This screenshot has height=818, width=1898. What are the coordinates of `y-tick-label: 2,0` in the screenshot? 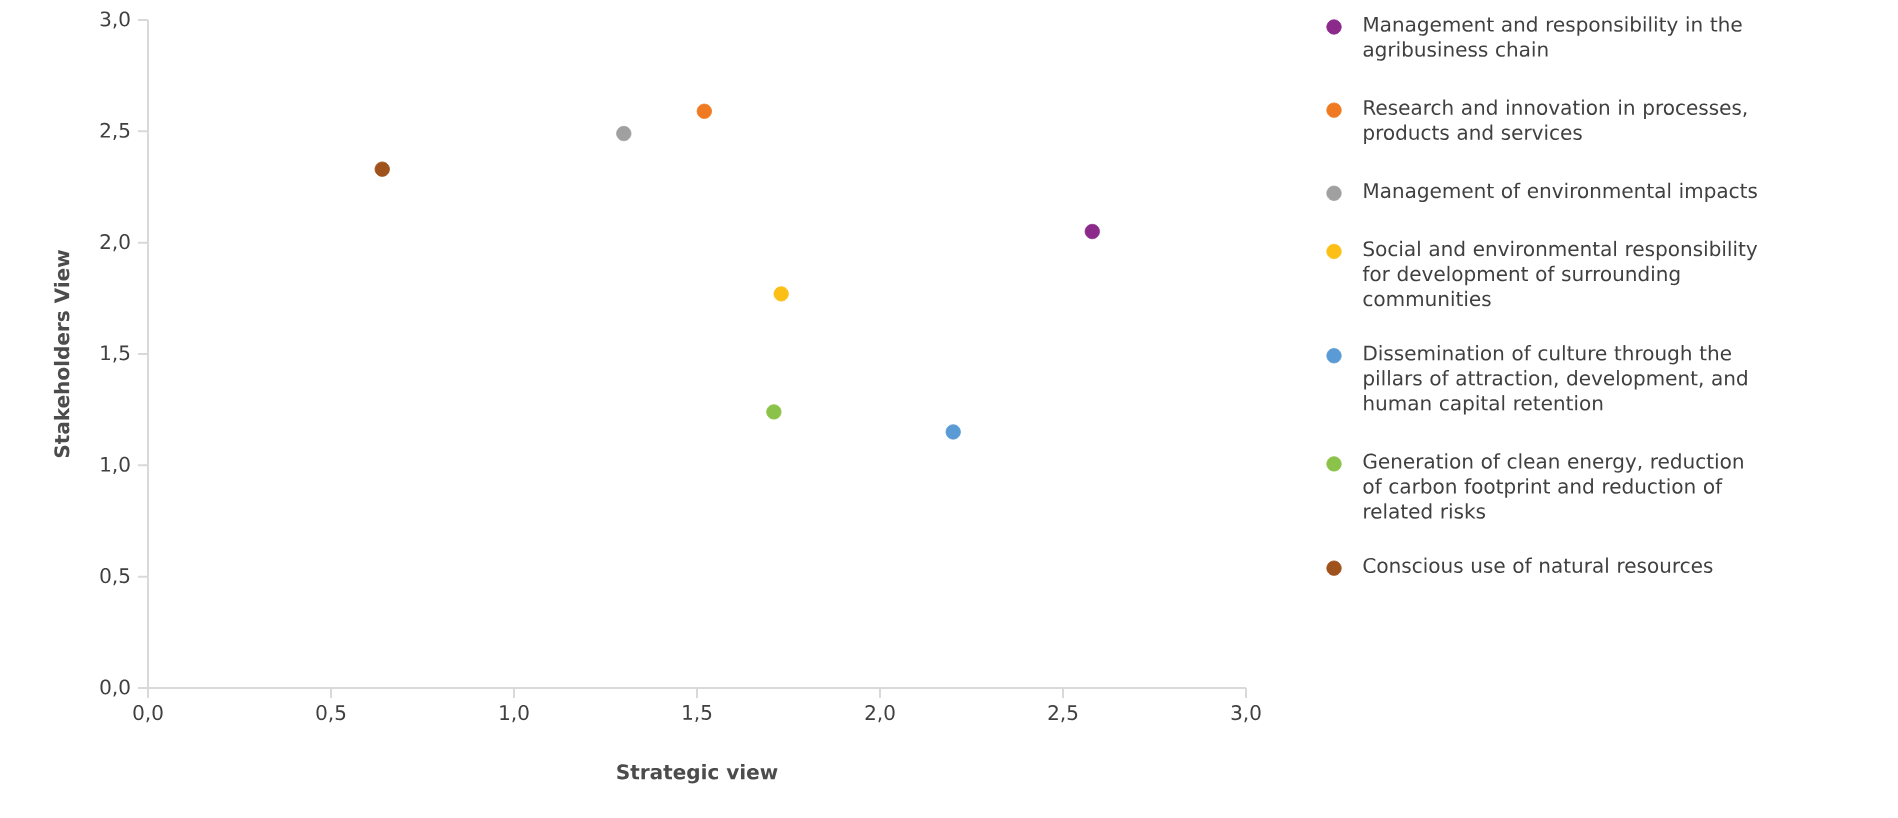 It's located at (115, 243).